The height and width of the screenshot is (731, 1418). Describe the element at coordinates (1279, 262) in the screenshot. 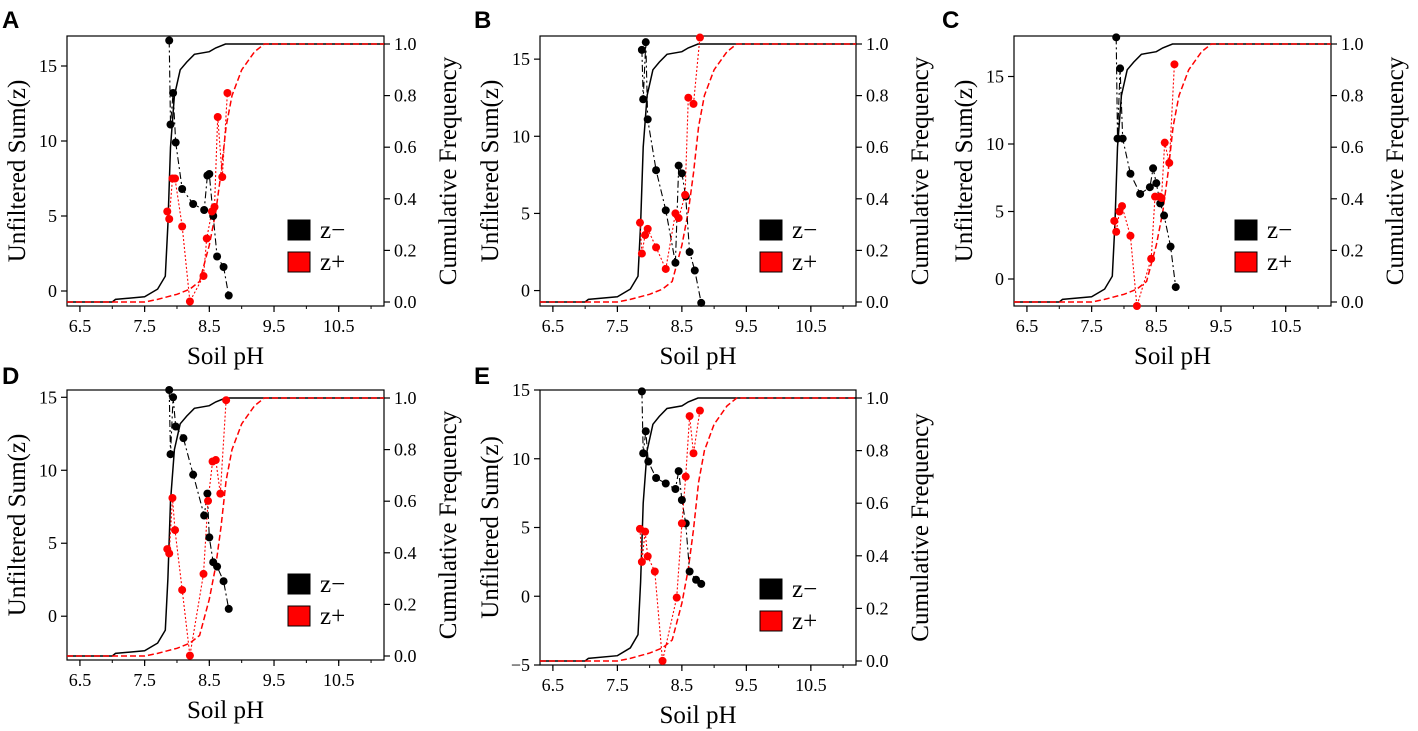

I see `legend-label-z-pos: z+` at that location.